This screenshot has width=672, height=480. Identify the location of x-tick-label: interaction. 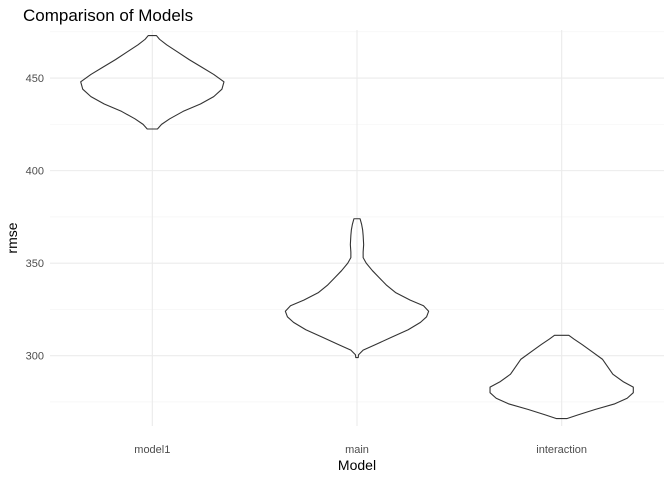
(561, 450).